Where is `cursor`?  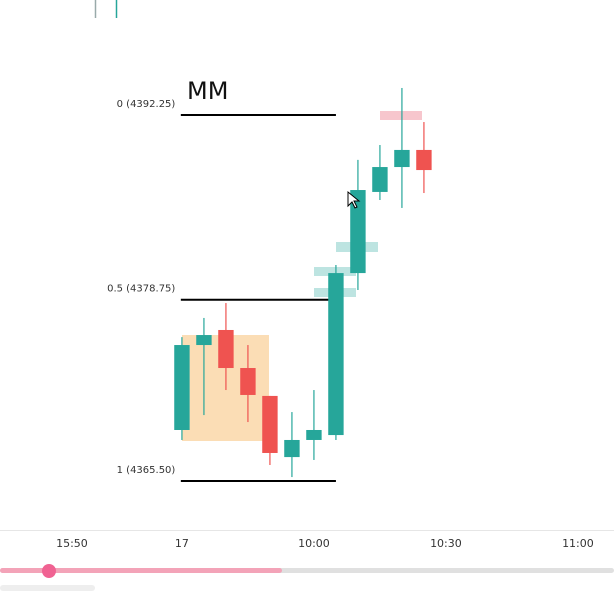 cursor is located at coordinates (354, 199).